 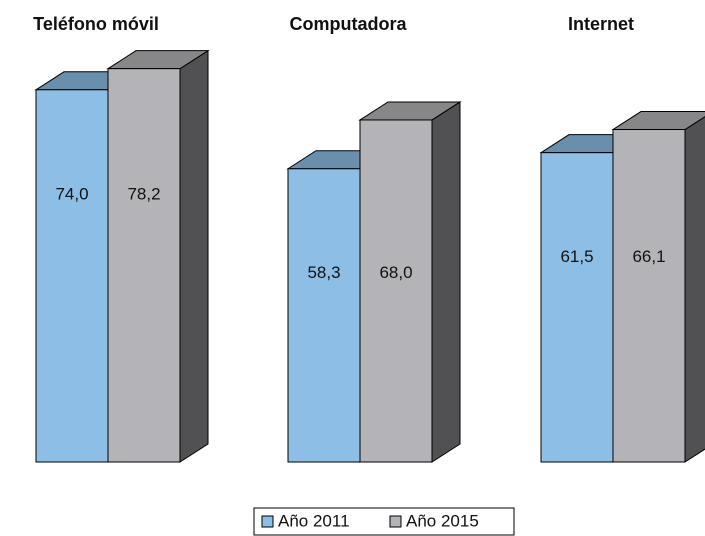 What do you see at coordinates (349, 24) in the screenshot?
I see `group-title: Computadora` at bounding box center [349, 24].